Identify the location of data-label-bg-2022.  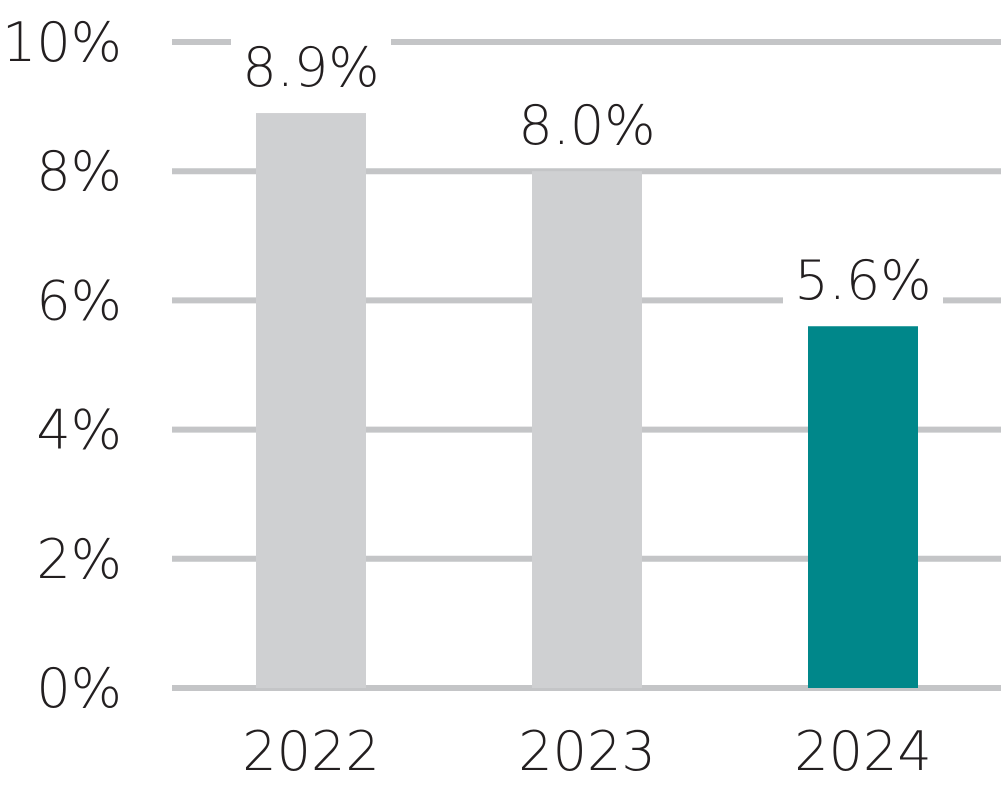
(311, 69).